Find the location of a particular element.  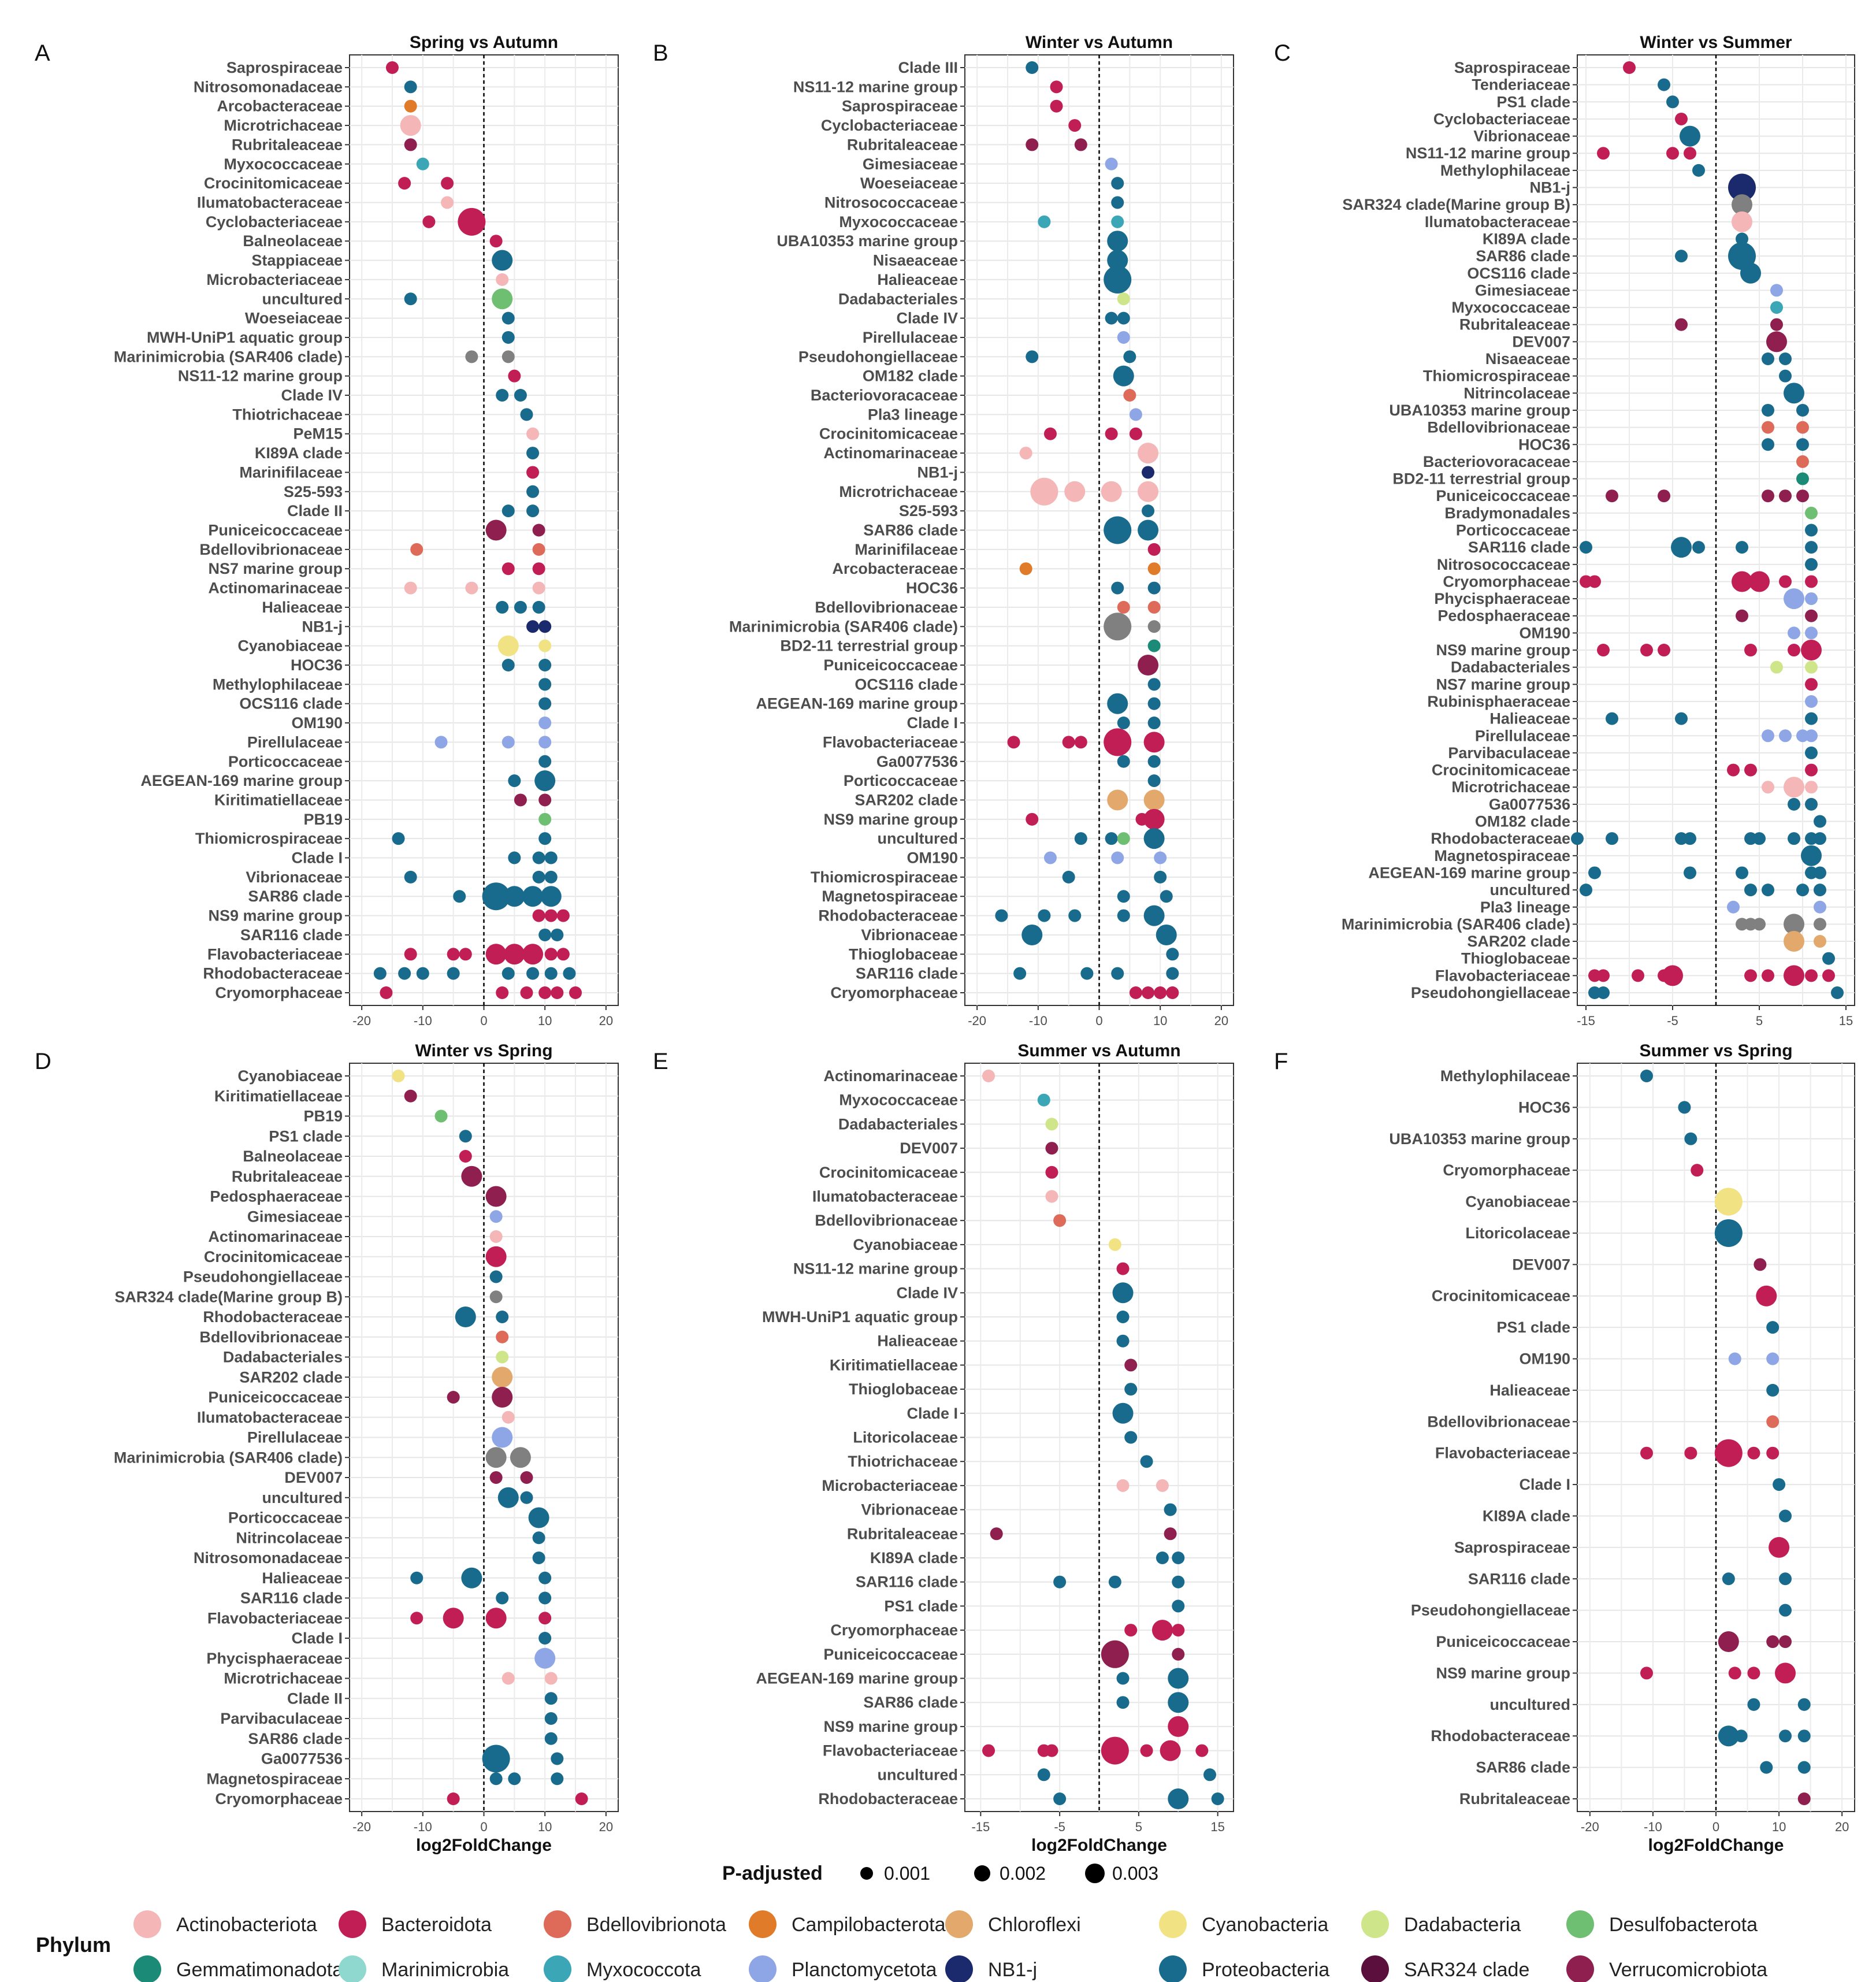

y-tick-label: SAR202 clade is located at coordinates (907, 799).